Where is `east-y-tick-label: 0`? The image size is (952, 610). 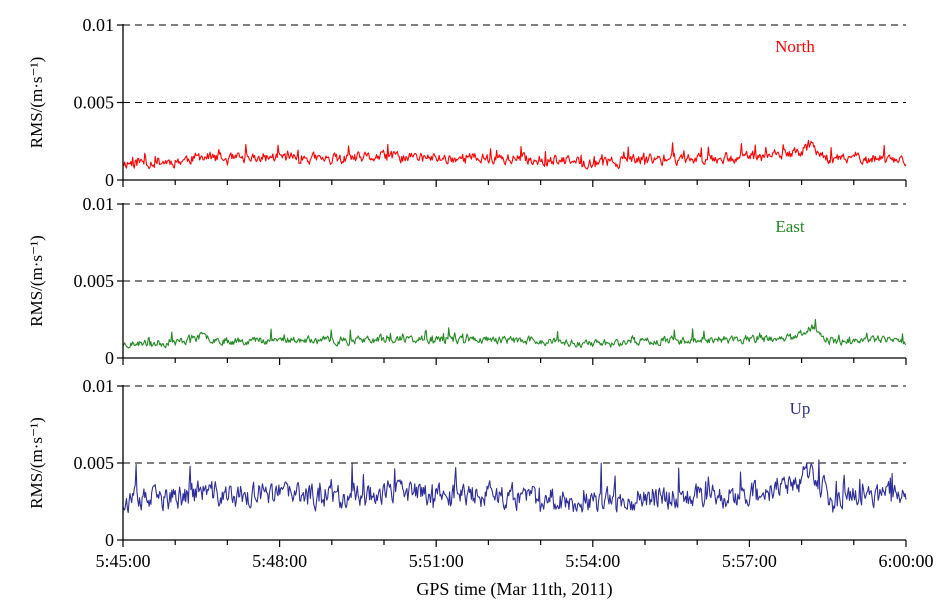 east-y-tick-label: 0 is located at coordinates (109, 358).